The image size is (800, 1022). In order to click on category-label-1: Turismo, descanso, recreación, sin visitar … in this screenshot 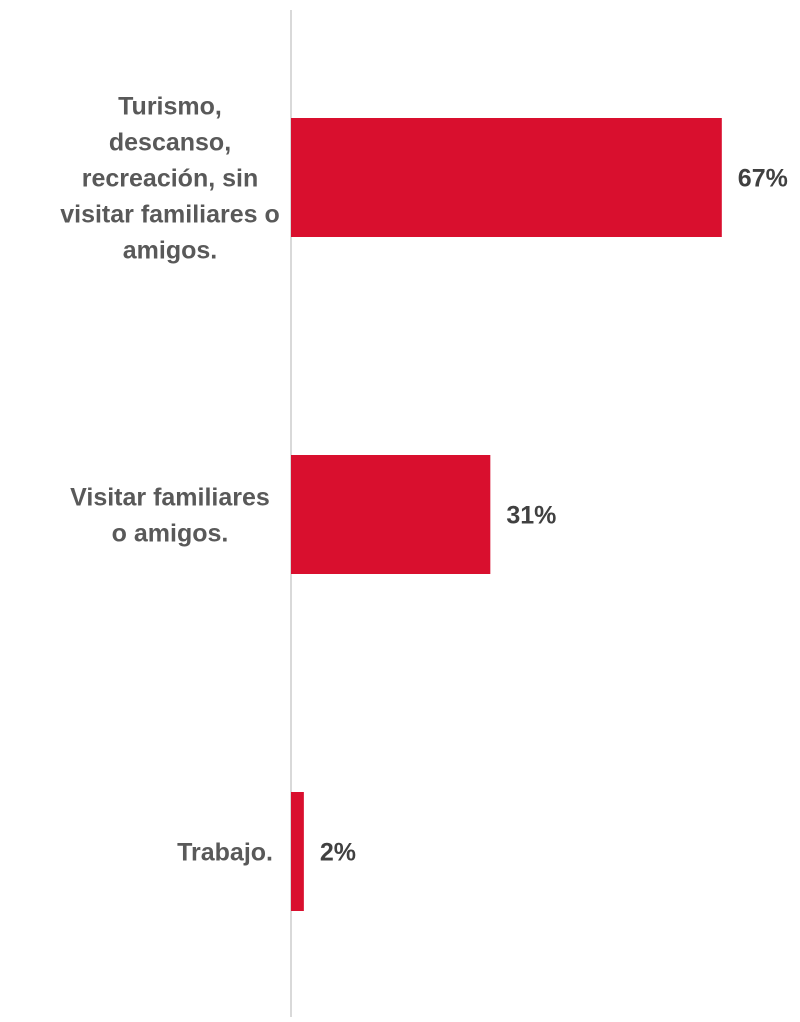, I will do `click(170, 179)`.